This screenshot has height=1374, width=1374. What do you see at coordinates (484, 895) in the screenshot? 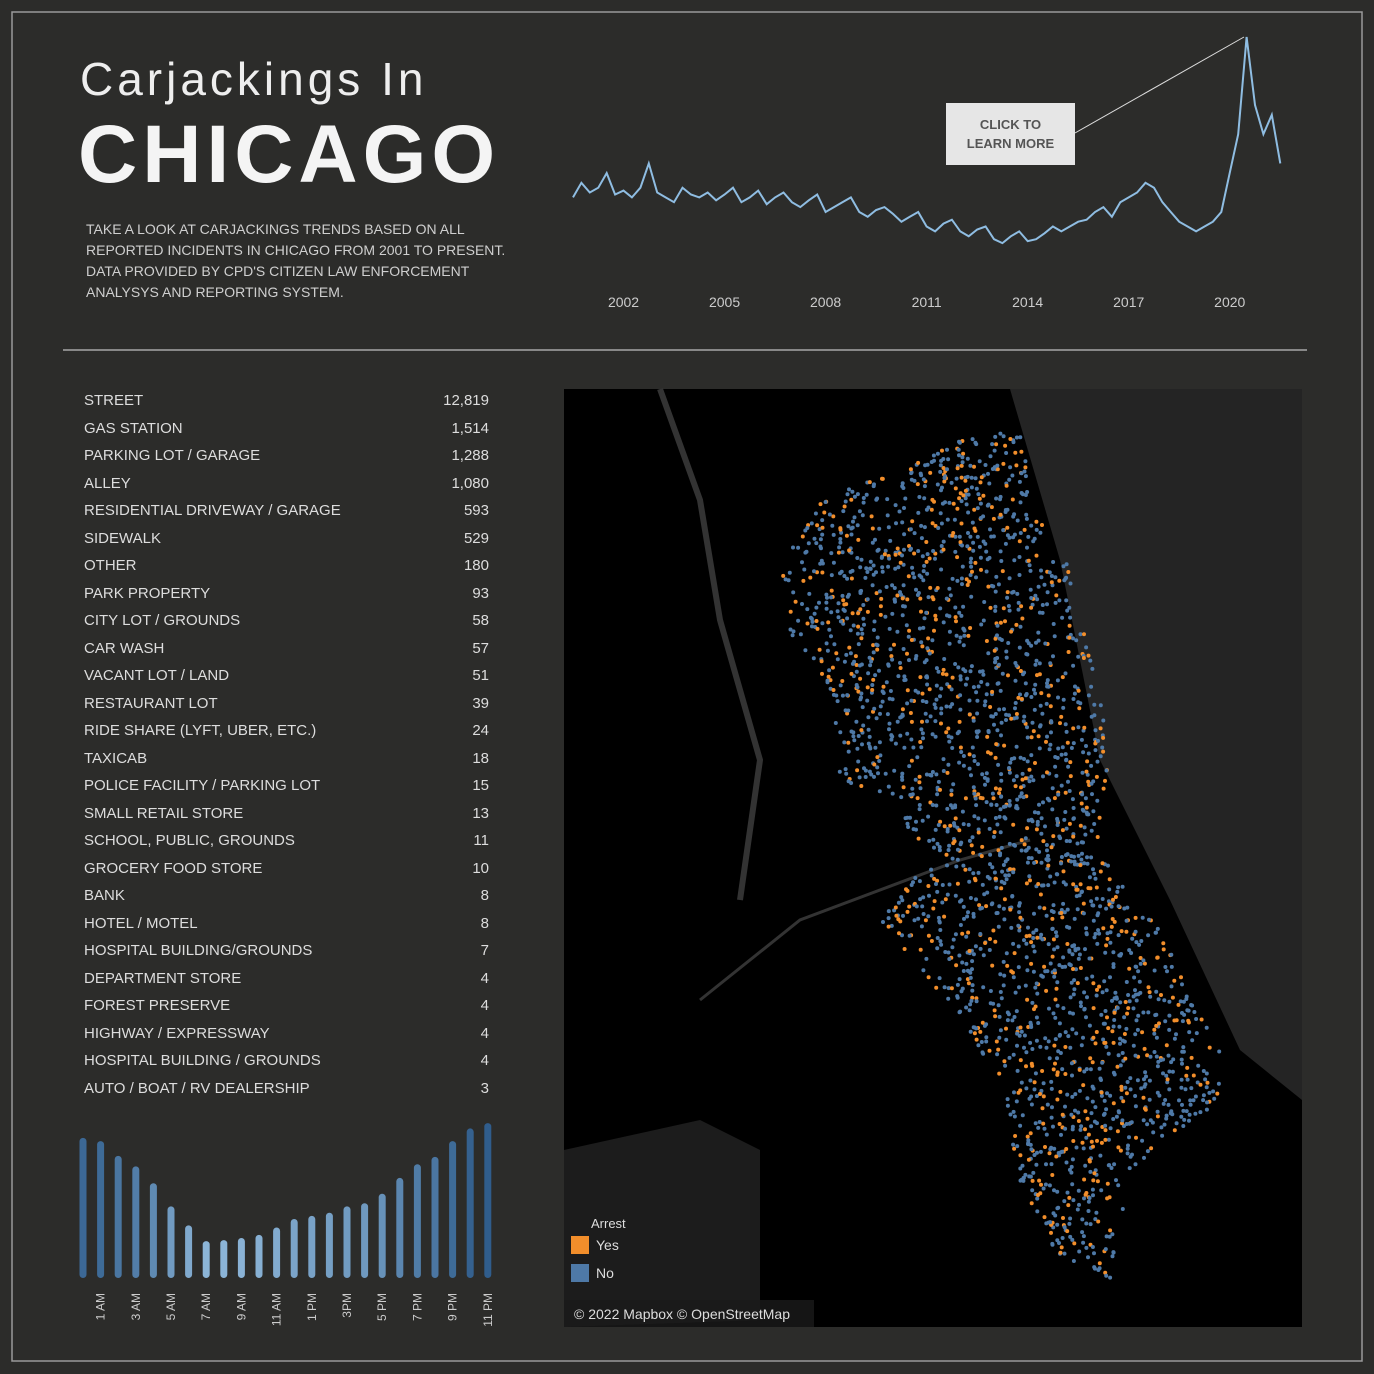
I see `location-count: 8` at bounding box center [484, 895].